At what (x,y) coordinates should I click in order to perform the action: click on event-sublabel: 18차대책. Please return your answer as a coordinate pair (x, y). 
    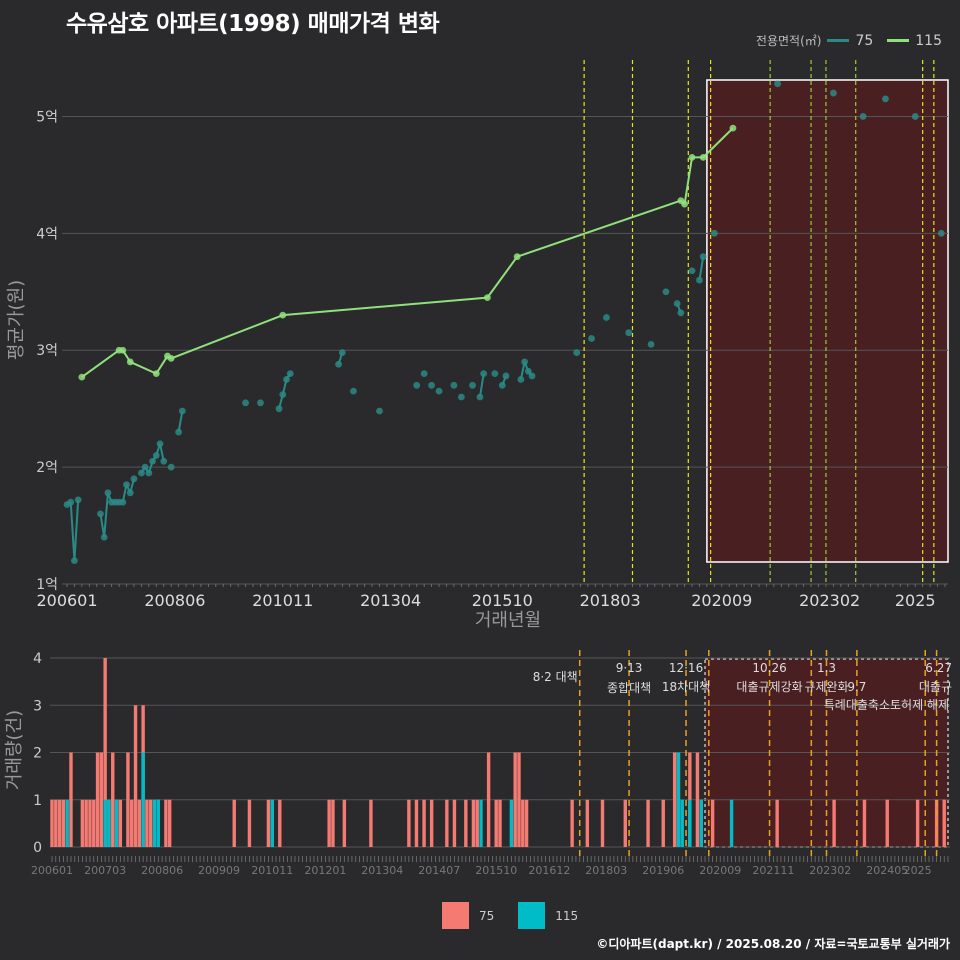
    Looking at the image, I should click on (686, 686).